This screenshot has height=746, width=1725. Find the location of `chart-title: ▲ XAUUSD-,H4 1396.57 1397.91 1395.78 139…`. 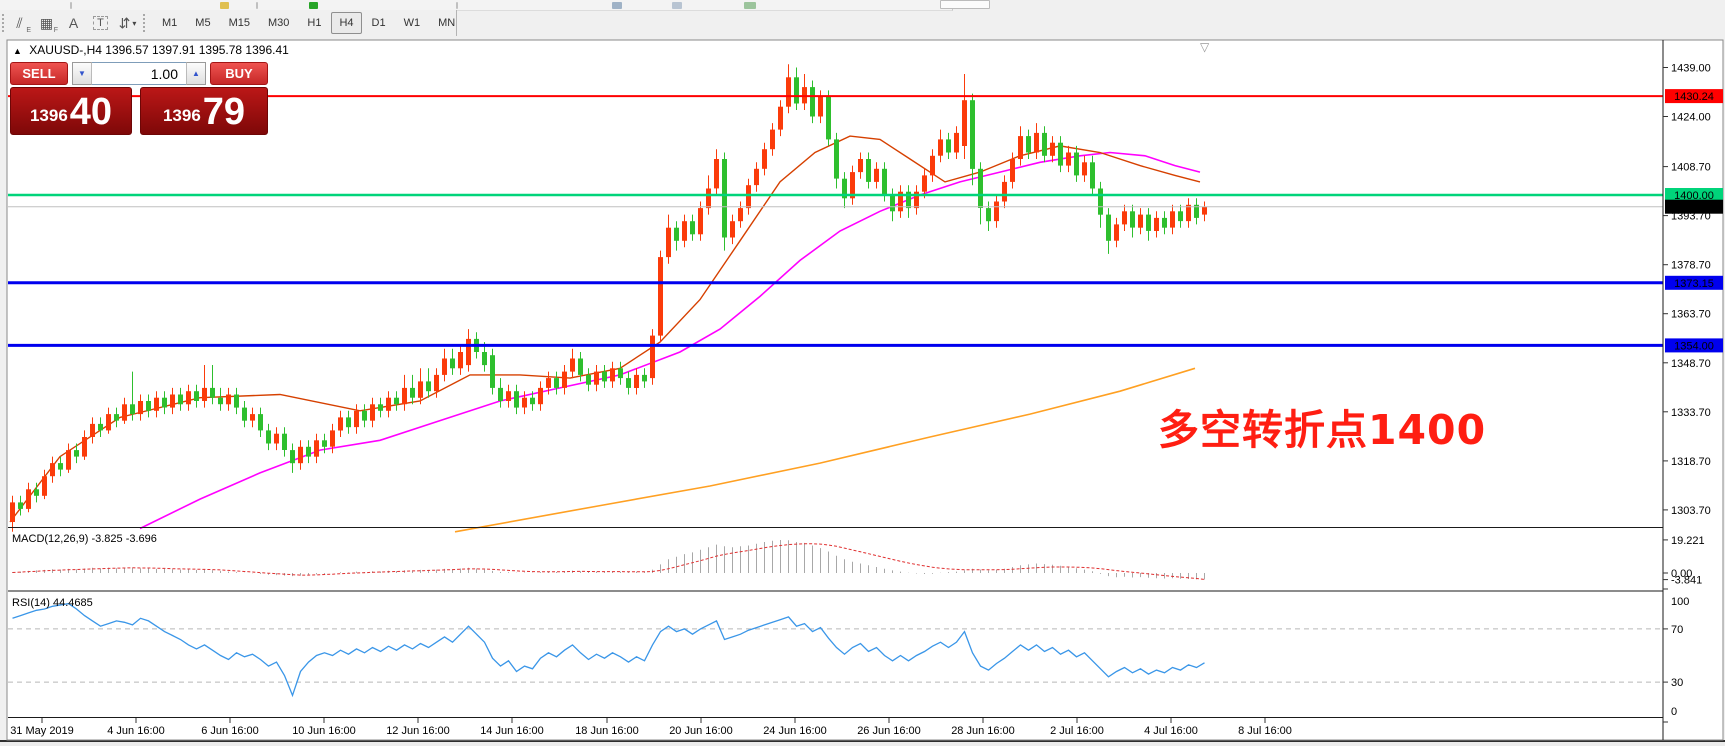

chart-title: ▲ XAUUSD-,H4 1396.57 1397.91 1395.78 139… is located at coordinates (151, 50).